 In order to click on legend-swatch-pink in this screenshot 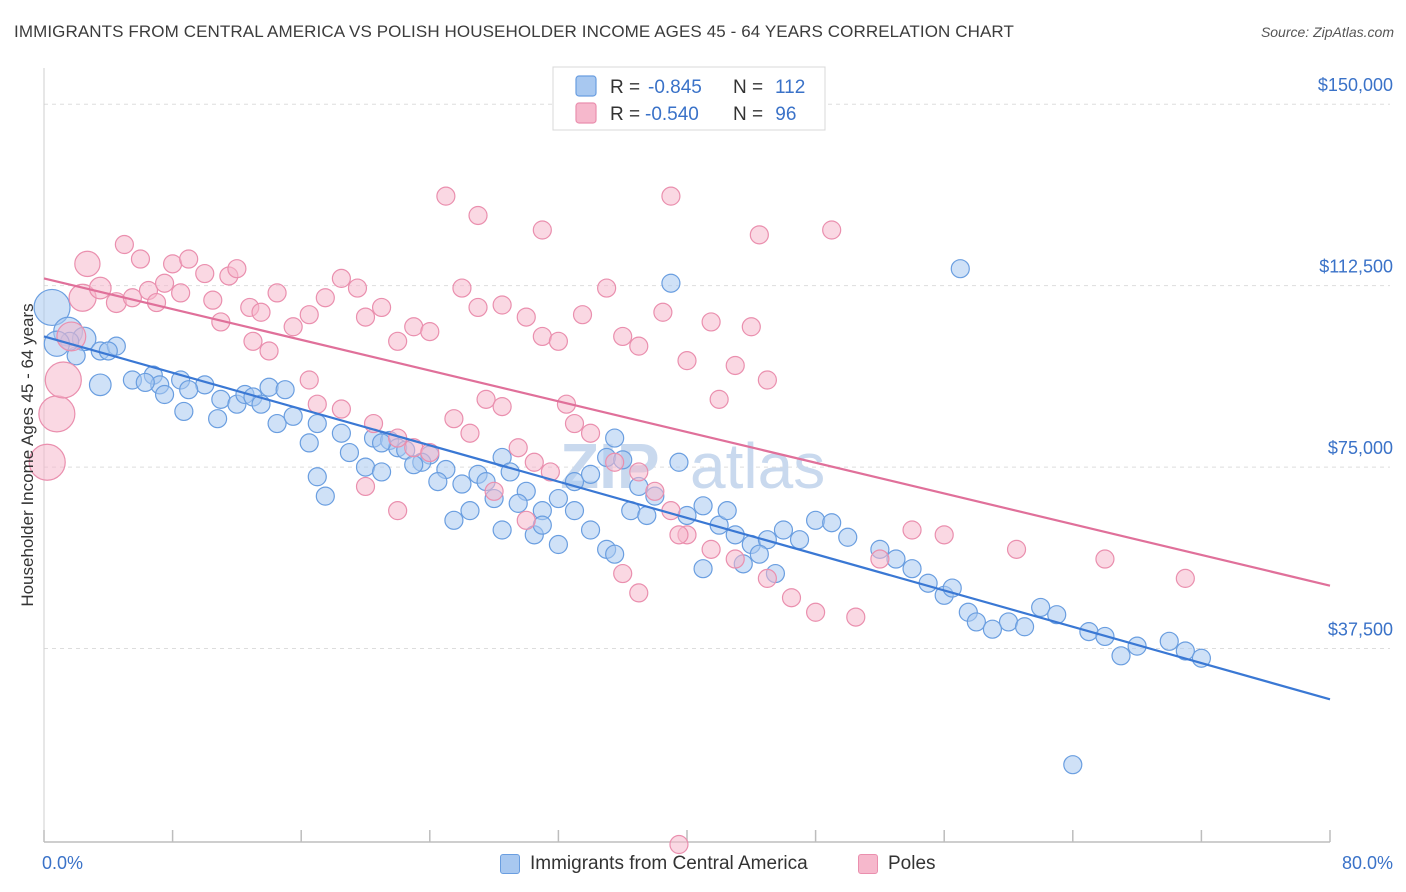, I will do `click(868, 864)`.